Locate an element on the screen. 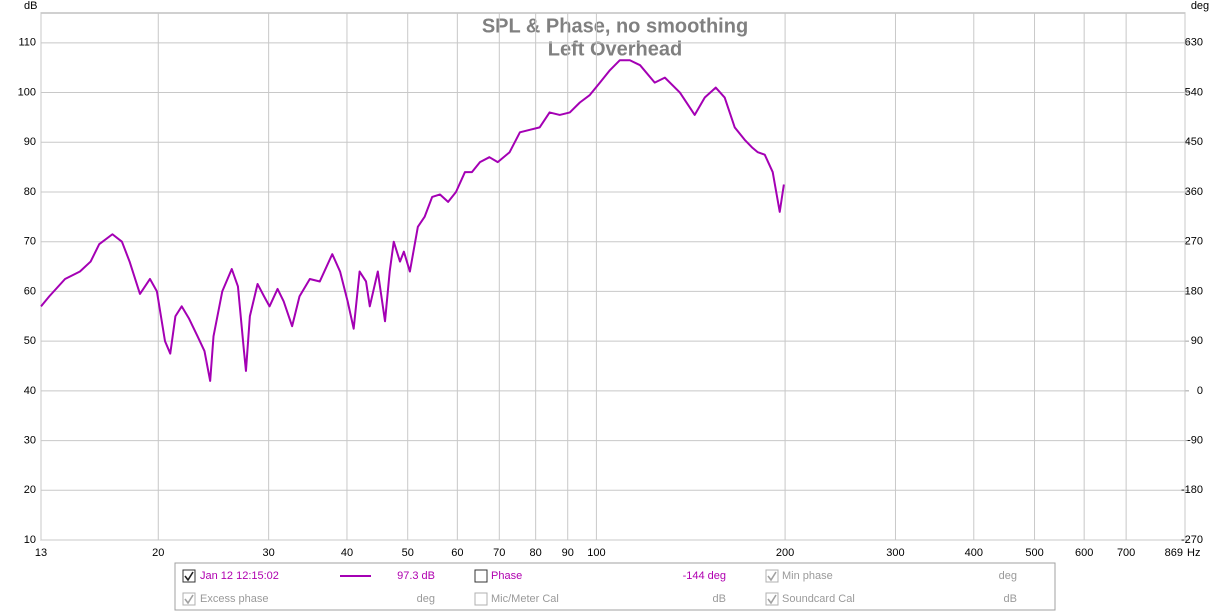  x-tick-label: 200 is located at coordinates (785, 553).